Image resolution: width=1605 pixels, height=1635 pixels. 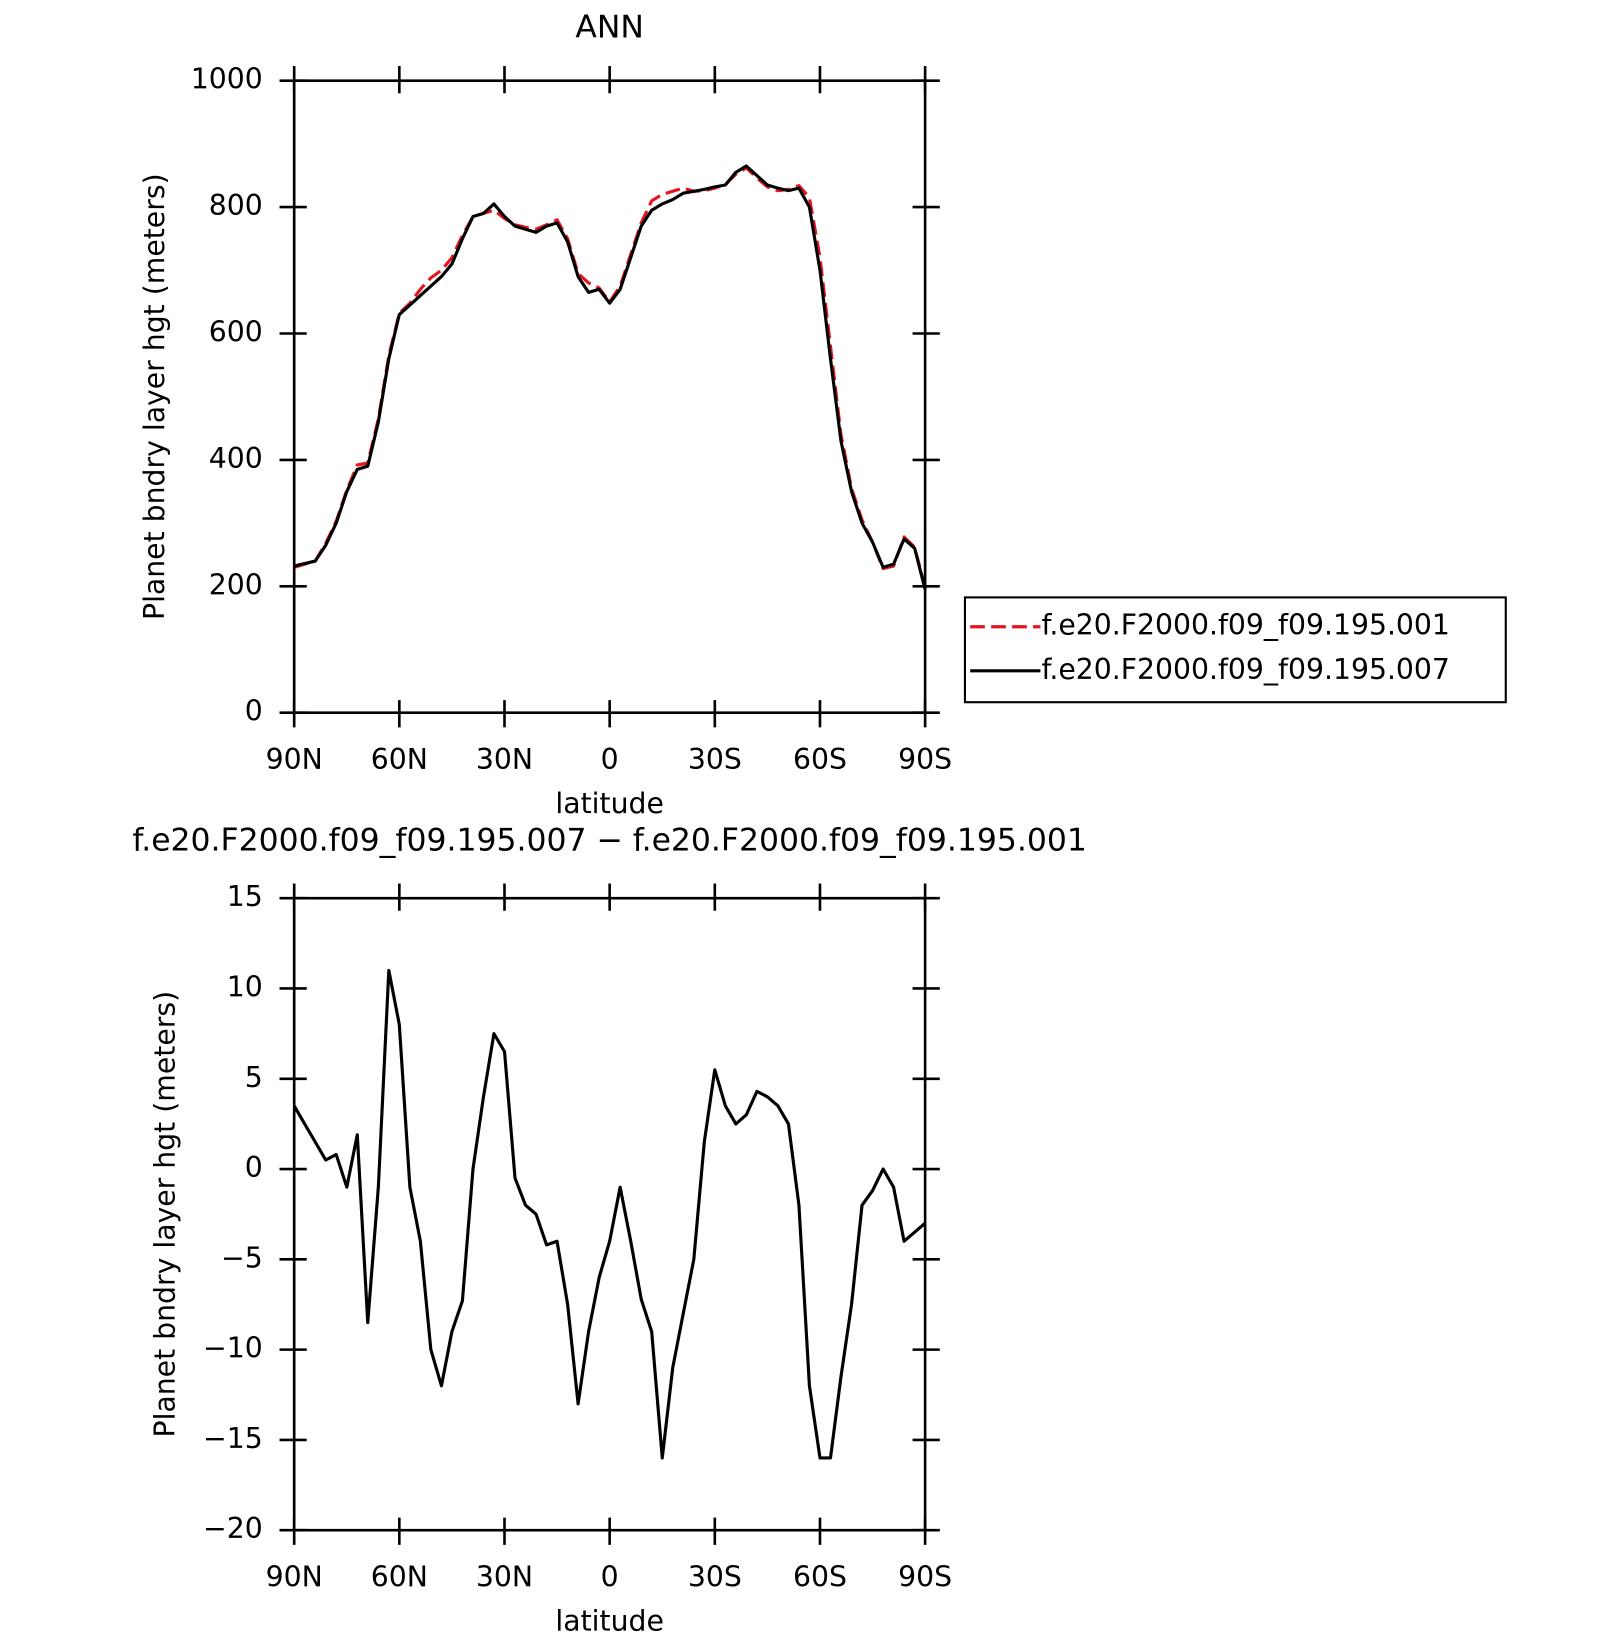 I want to click on y-tick-label: 800, so click(x=236, y=205).